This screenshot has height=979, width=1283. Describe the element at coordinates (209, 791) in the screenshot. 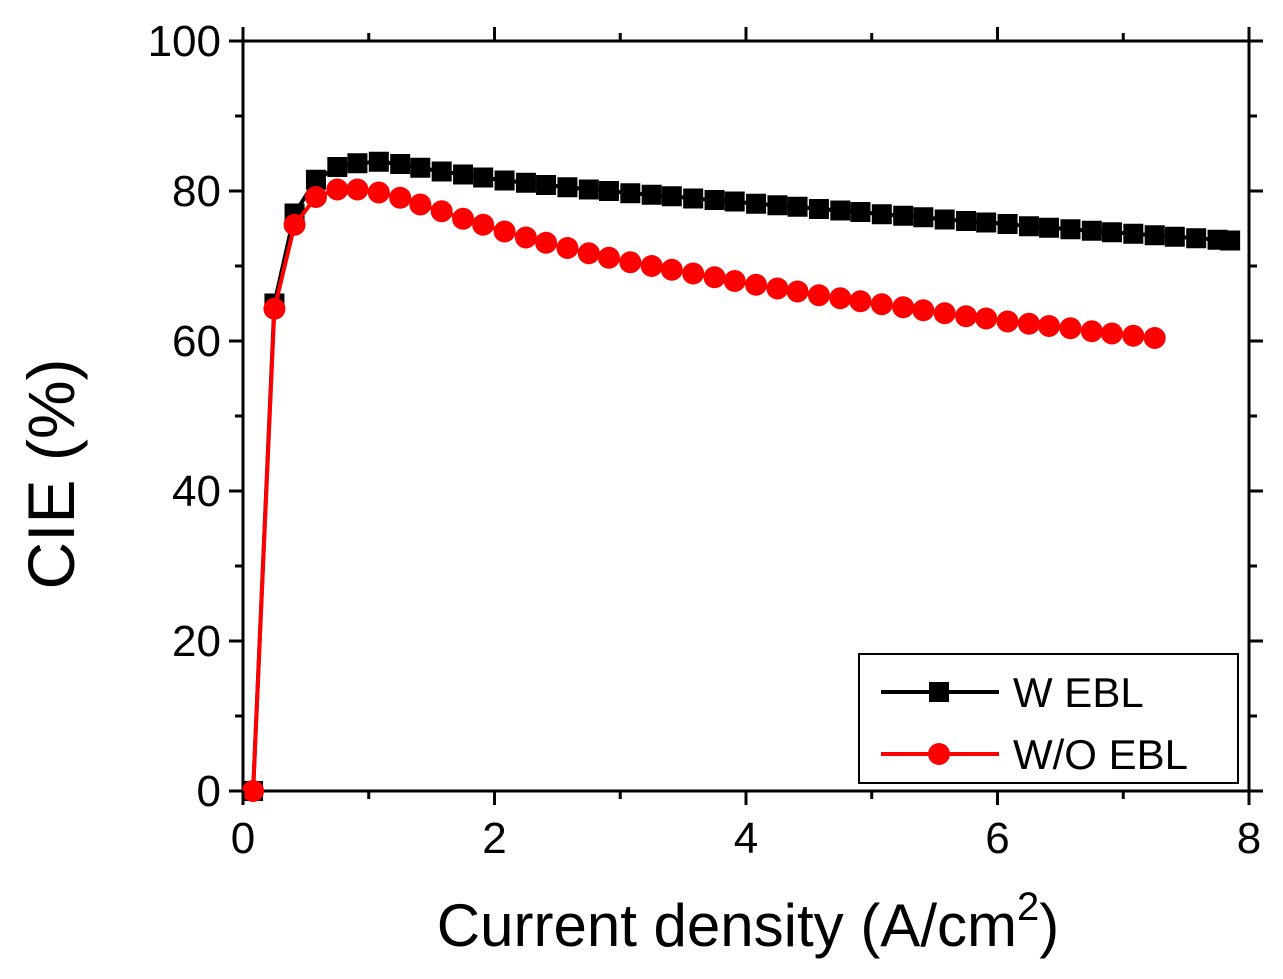

I see `y-tick-label: 0` at that location.